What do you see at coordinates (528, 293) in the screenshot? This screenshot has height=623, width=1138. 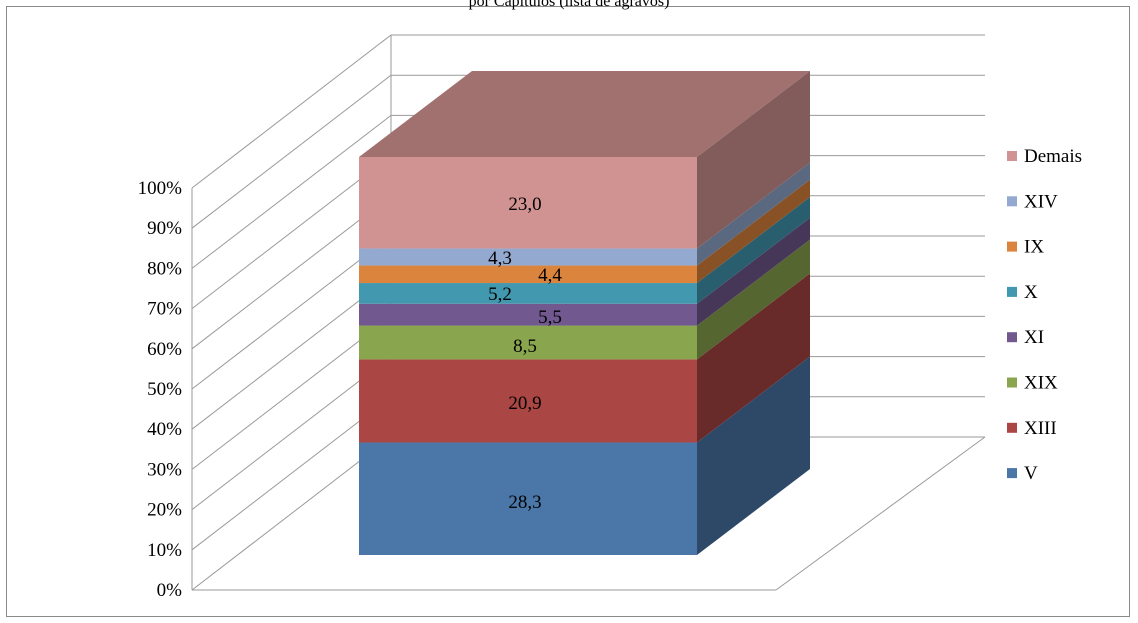 I see `bar-segment-x` at bounding box center [528, 293].